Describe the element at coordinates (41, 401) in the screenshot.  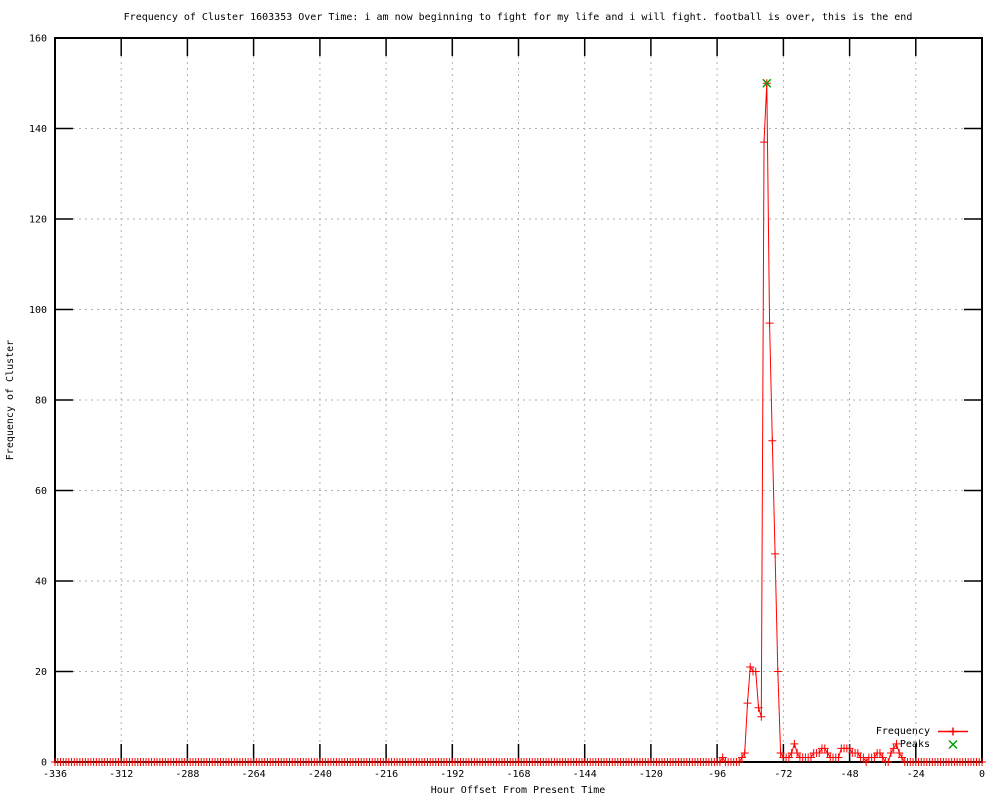
I see `svg-text: 80` at that location.